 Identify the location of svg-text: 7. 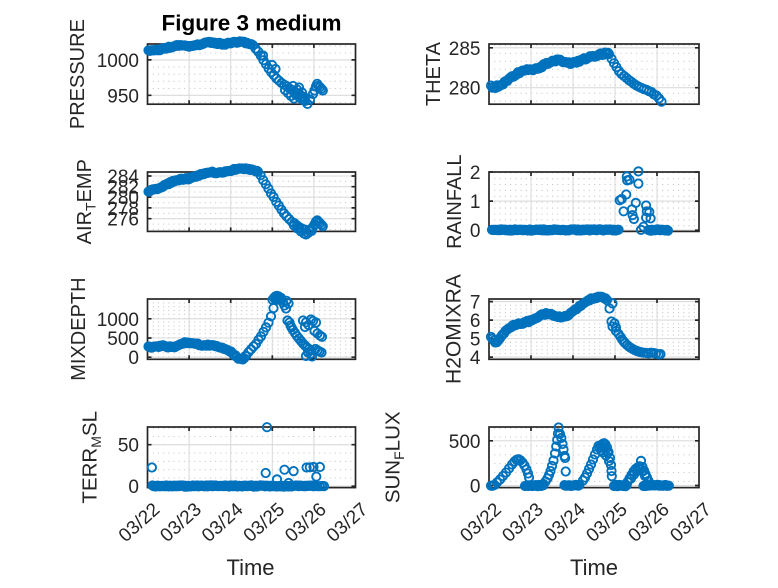
(475, 303).